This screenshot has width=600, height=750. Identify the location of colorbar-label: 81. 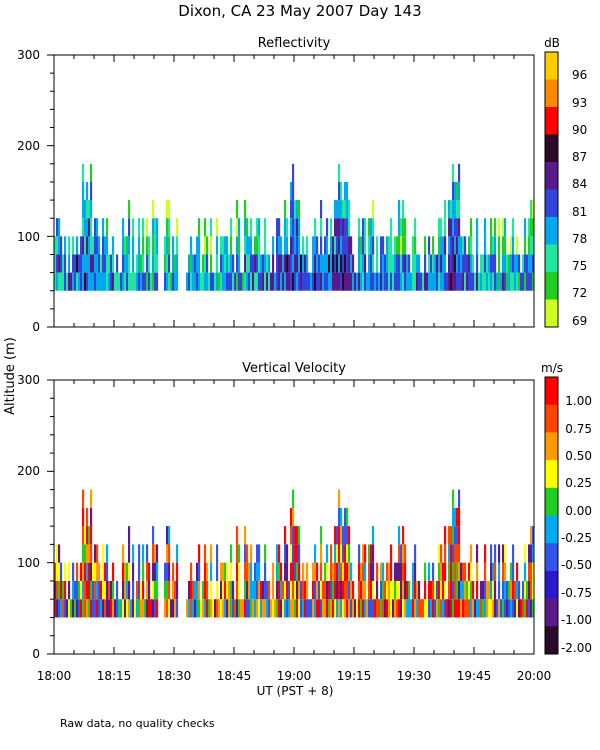
(579, 212).